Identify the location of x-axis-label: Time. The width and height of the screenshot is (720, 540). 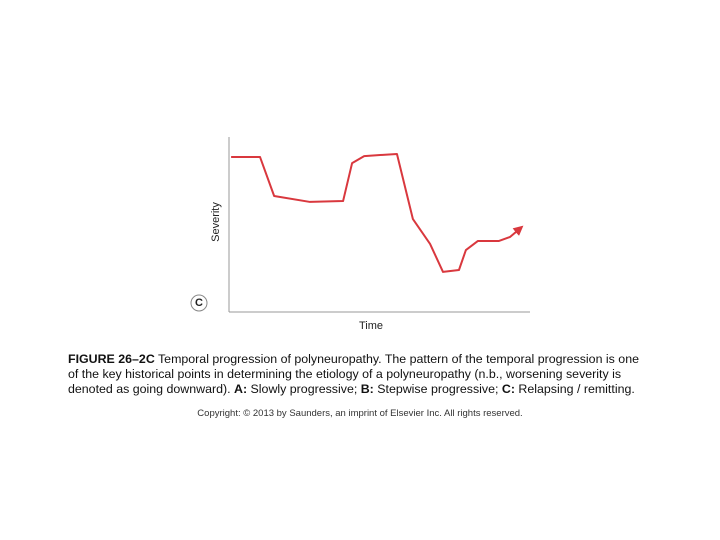
(371, 326).